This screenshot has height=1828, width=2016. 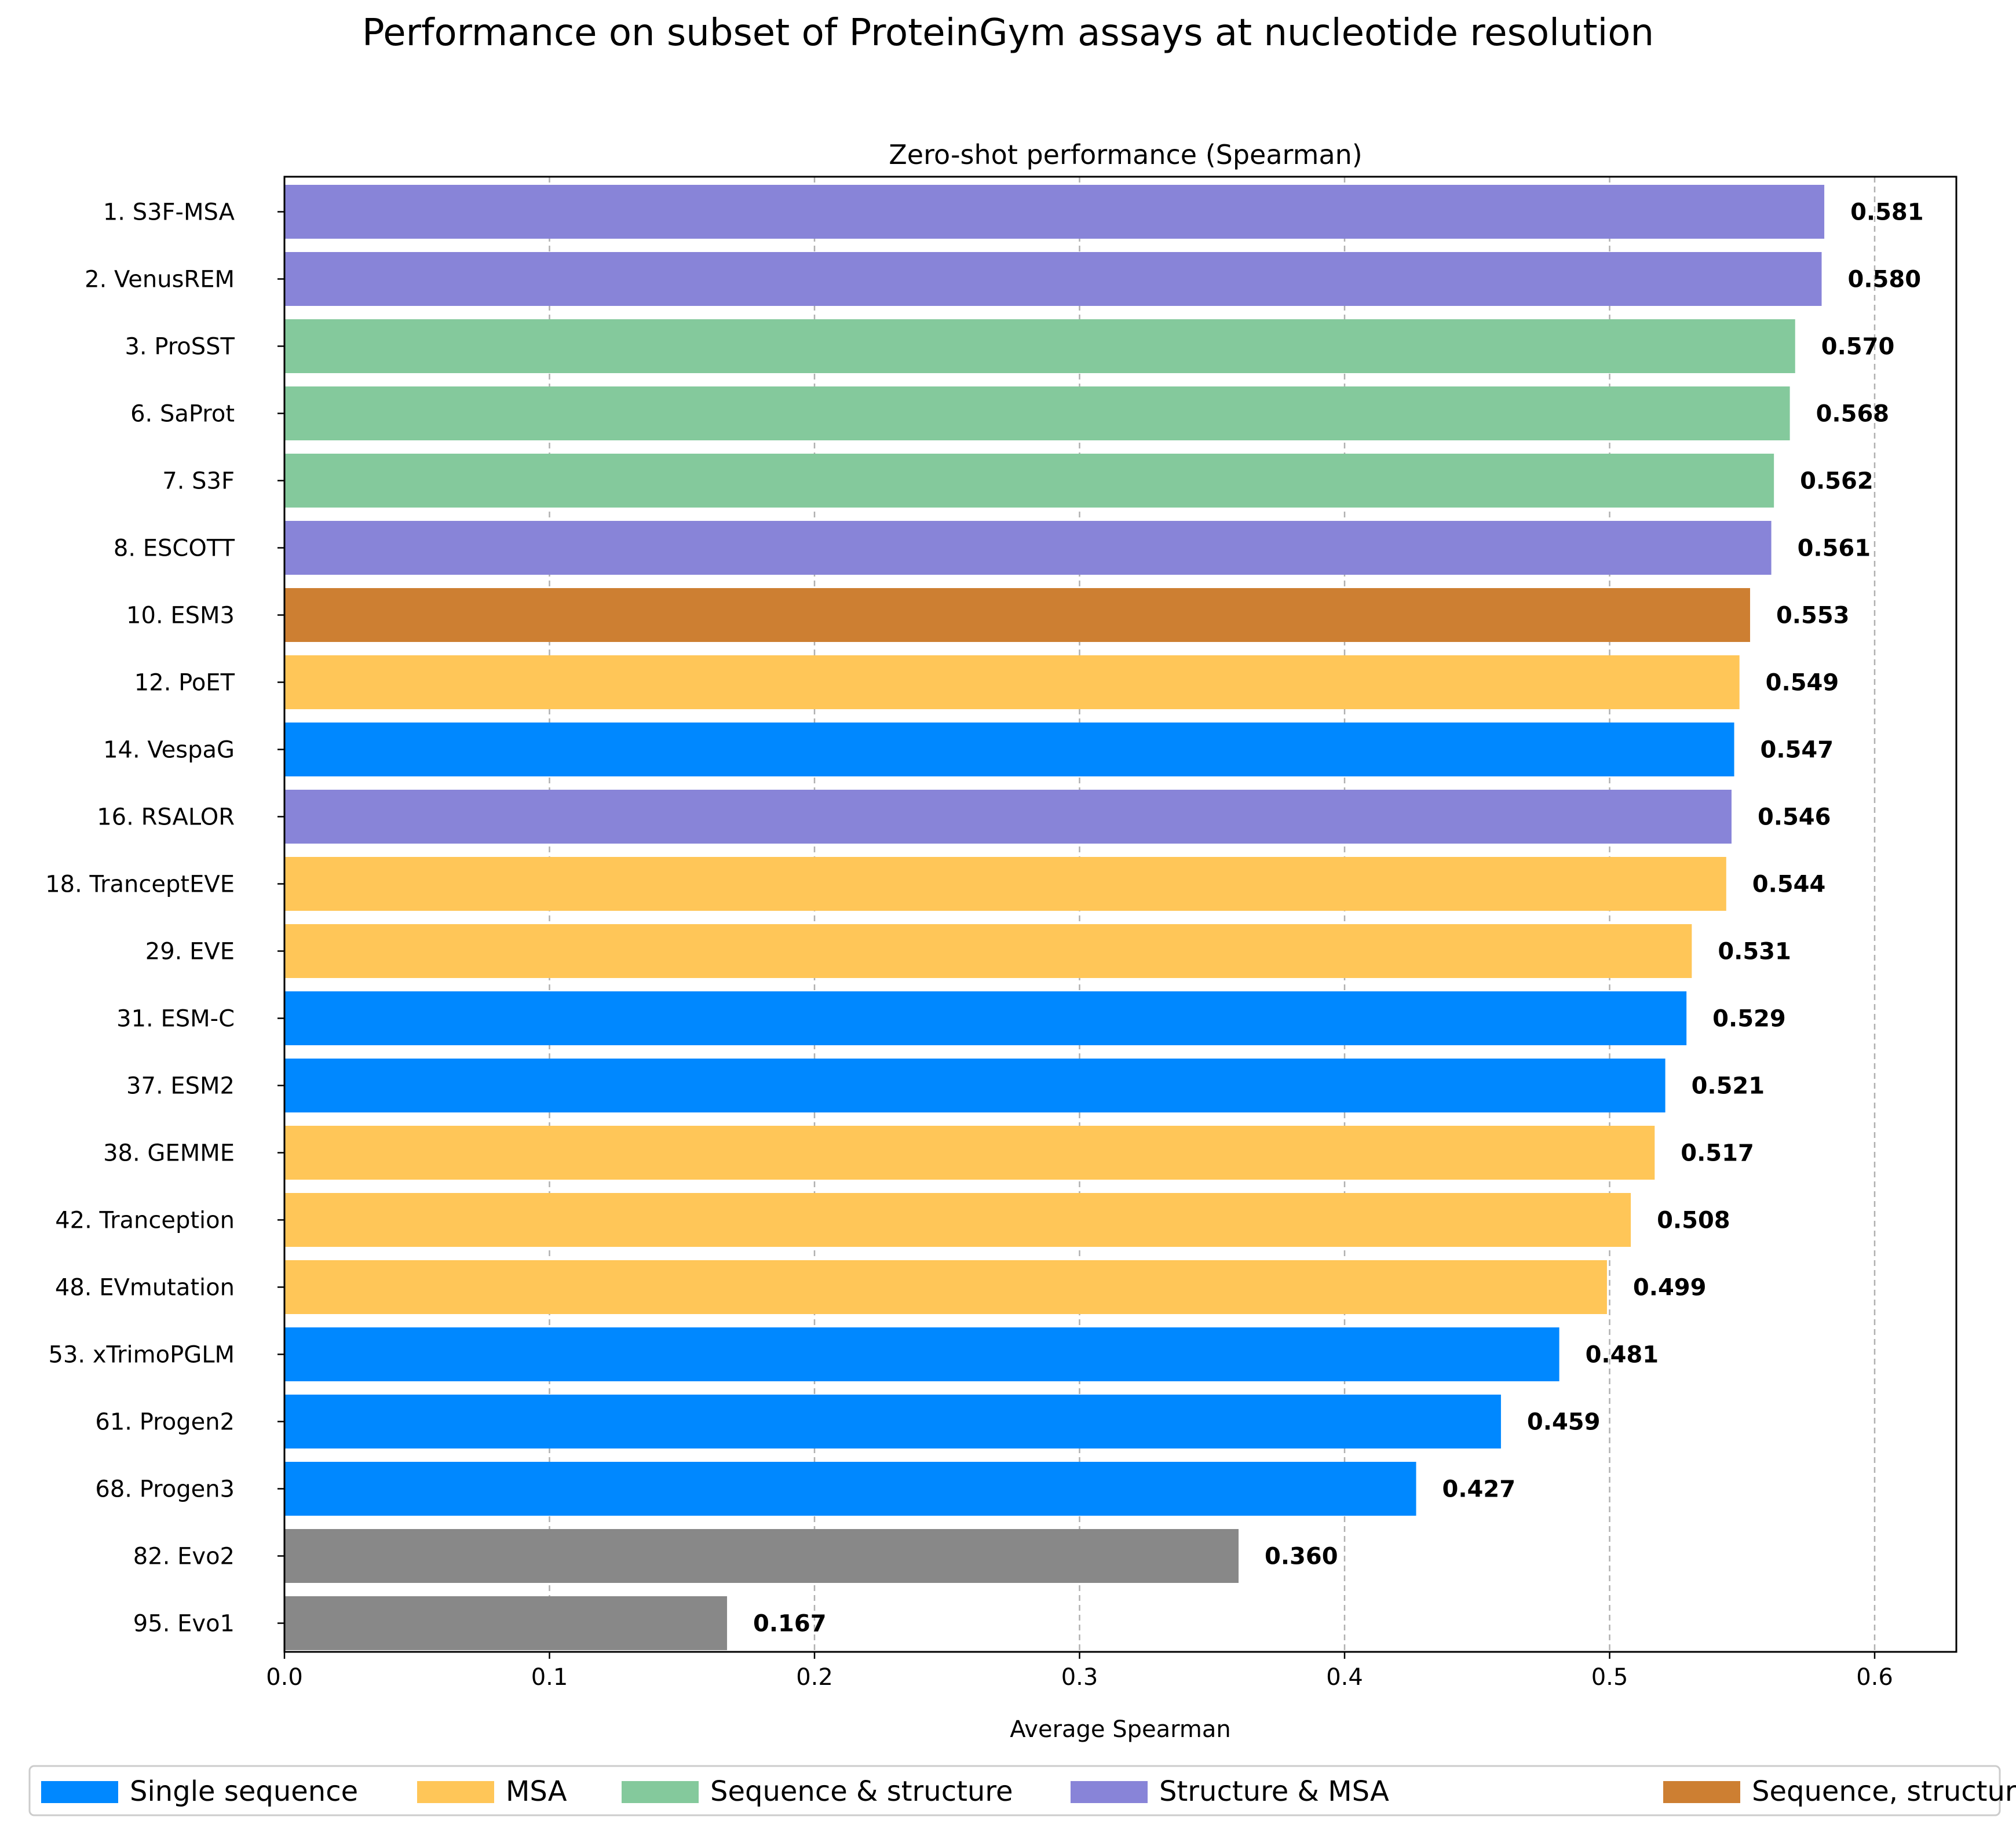 What do you see at coordinates (1623, 1355) in the screenshot?
I see `value-label: 0.481` at bounding box center [1623, 1355].